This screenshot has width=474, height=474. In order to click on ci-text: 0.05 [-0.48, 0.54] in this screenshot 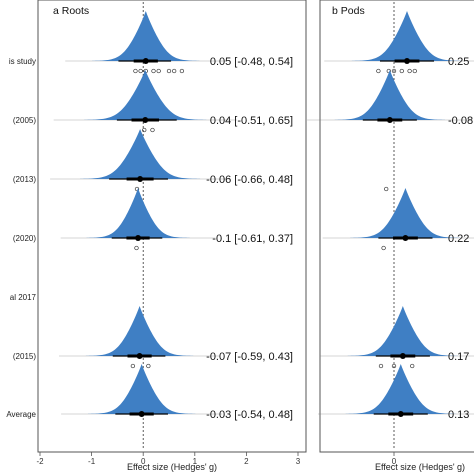, I will do `click(251, 62)`.